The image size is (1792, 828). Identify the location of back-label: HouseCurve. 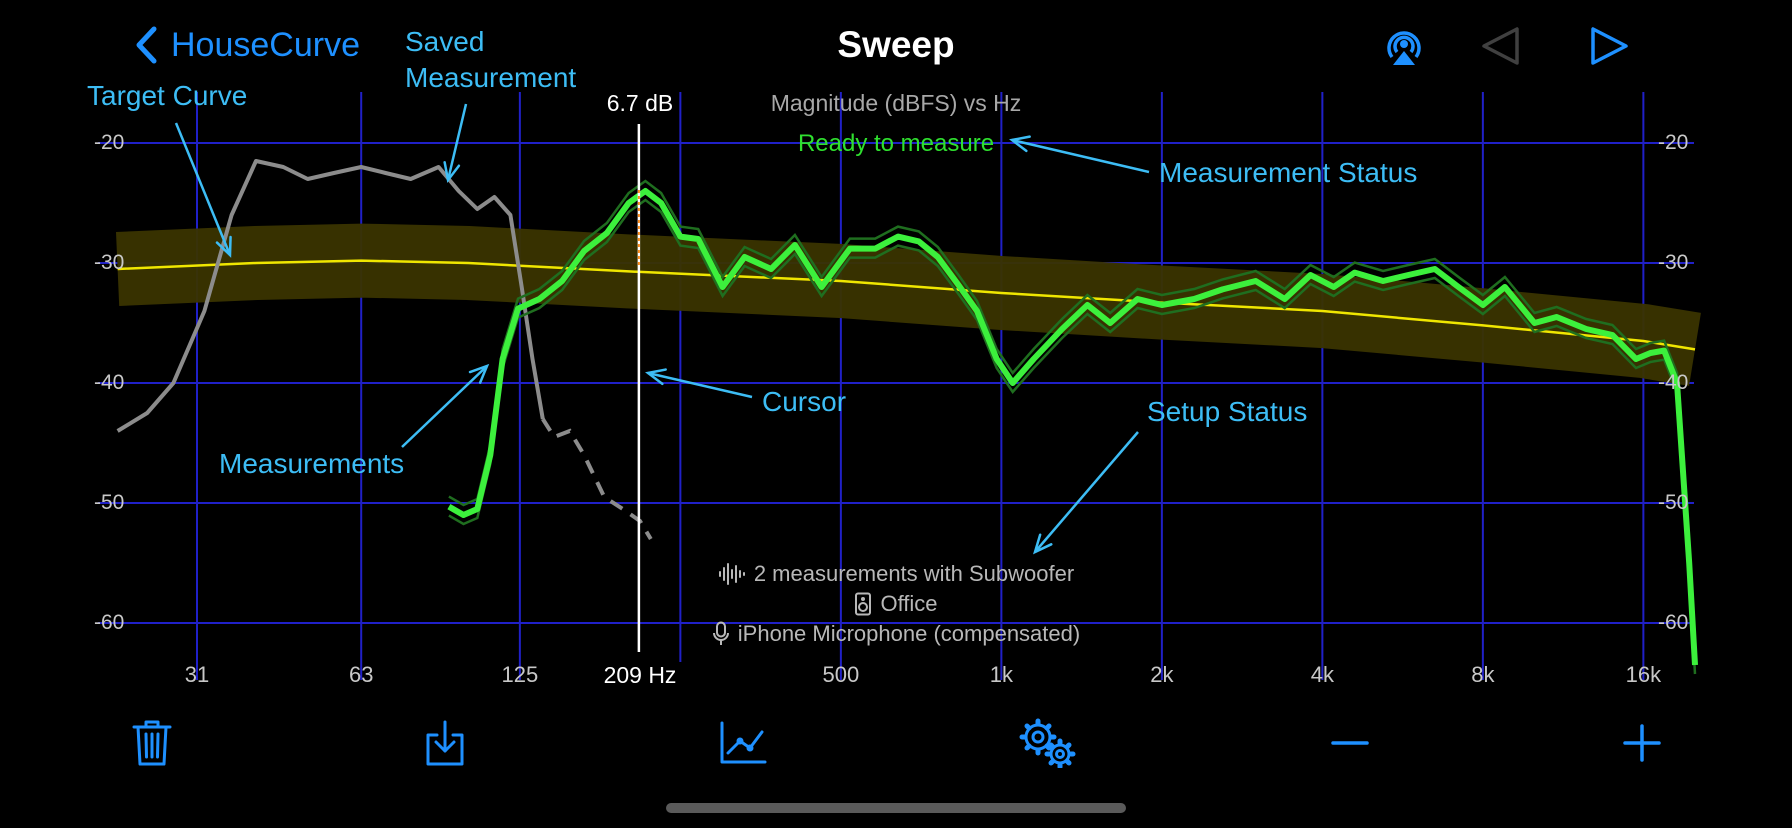
(265, 44).